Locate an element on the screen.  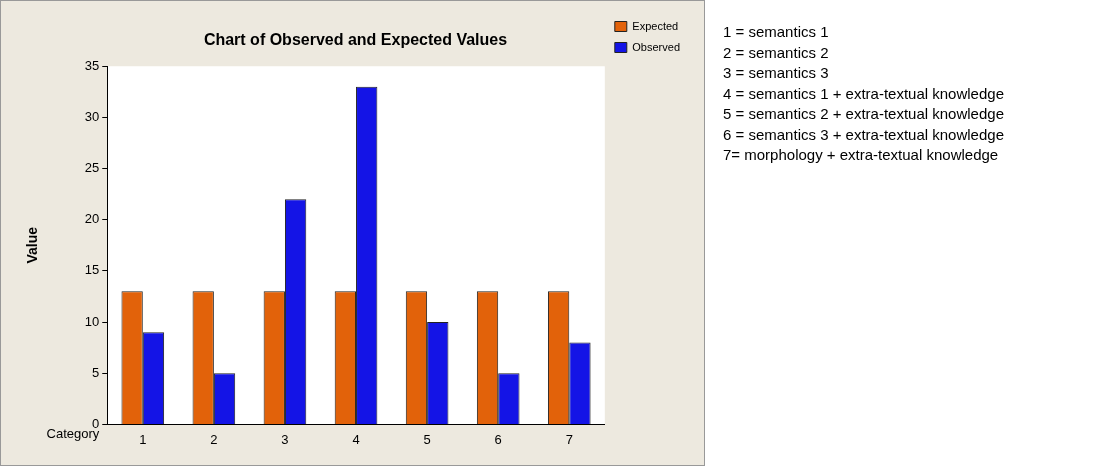
chart-title: Chart of Observed and Expected Values is located at coordinates (355, 40).